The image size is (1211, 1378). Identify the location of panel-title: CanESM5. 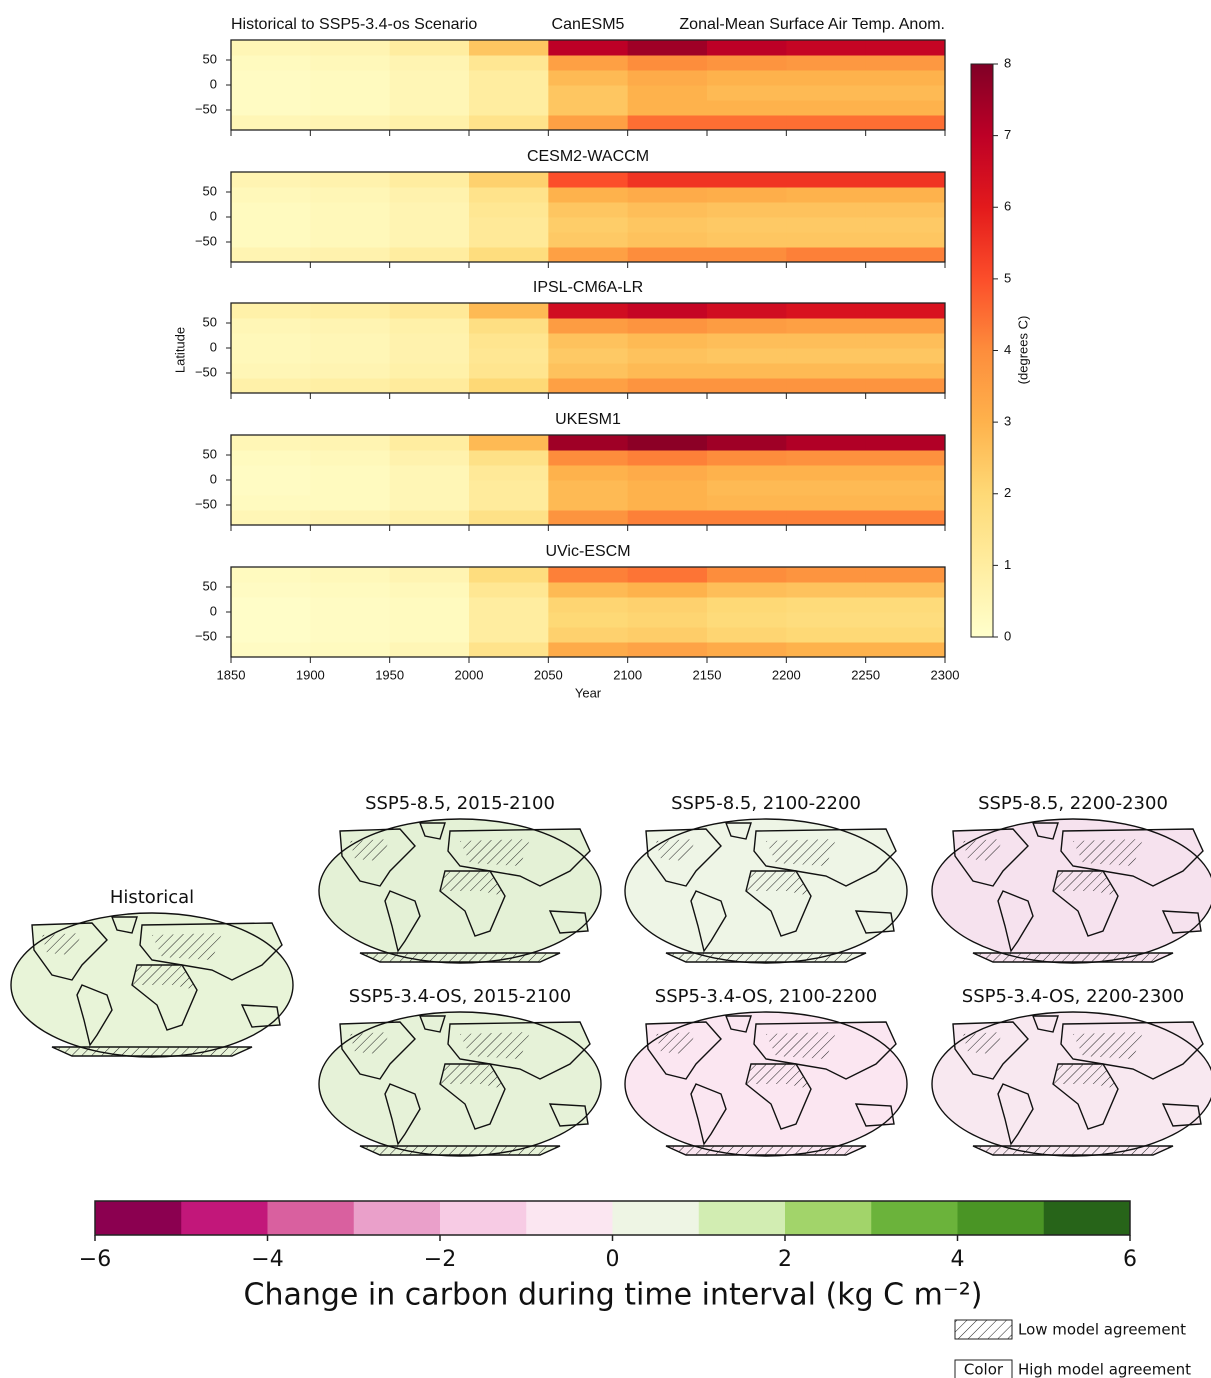
(588, 24).